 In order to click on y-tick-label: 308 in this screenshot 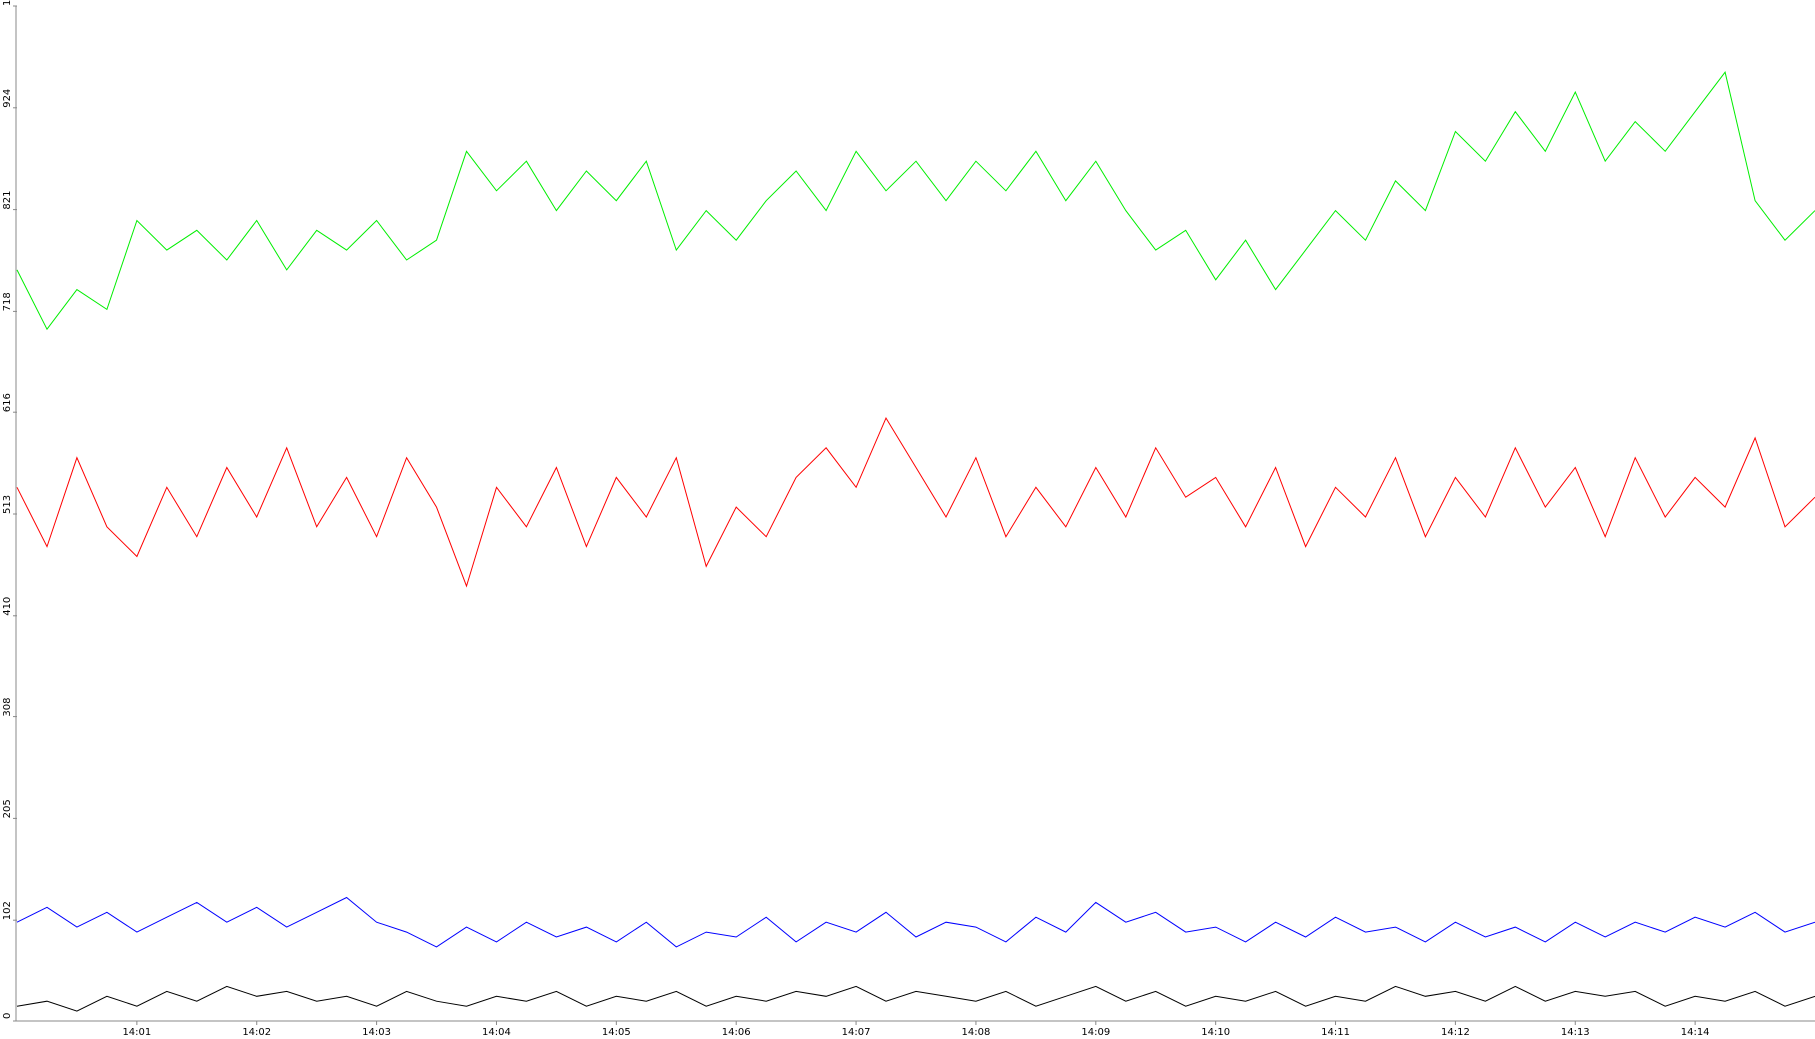, I will do `click(7, 707)`.